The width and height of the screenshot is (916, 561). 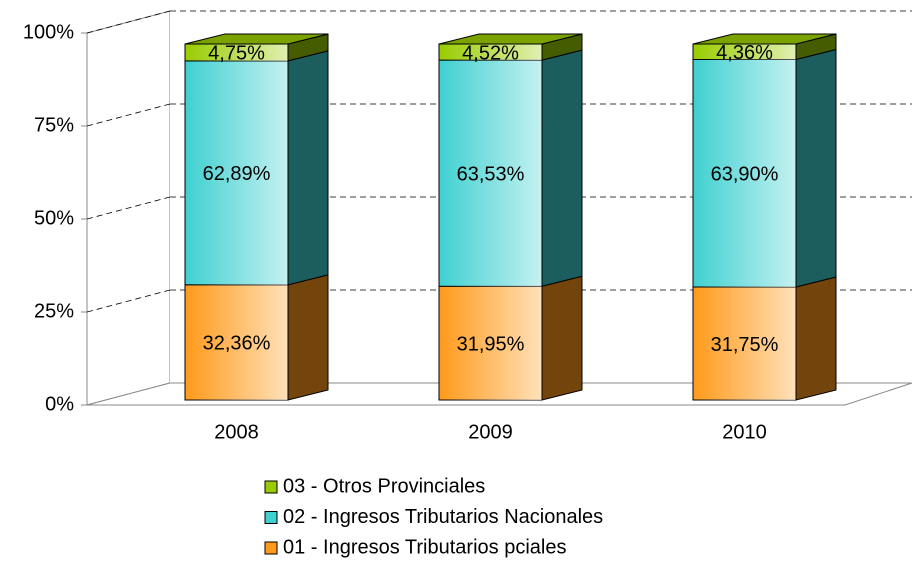 I want to click on y-tick-label: 100%, so click(x=48, y=32).